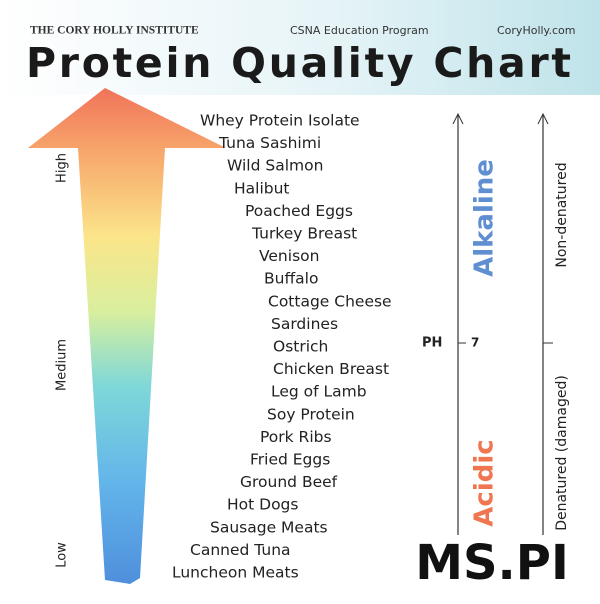 The height and width of the screenshot is (604, 600). What do you see at coordinates (485, 482) in the screenshot?
I see `acidic-label: Acidic` at bounding box center [485, 482].